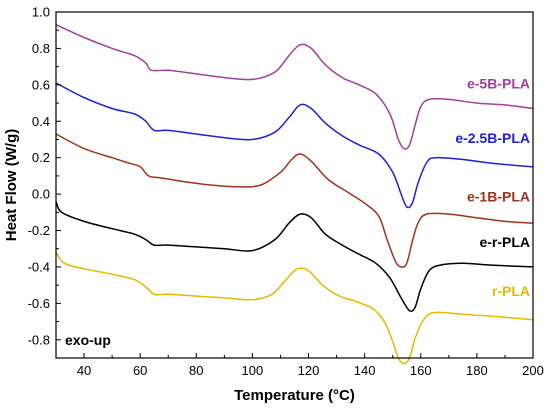 The height and width of the screenshot is (408, 550). I want to click on x-tick-label: 100, so click(253, 370).